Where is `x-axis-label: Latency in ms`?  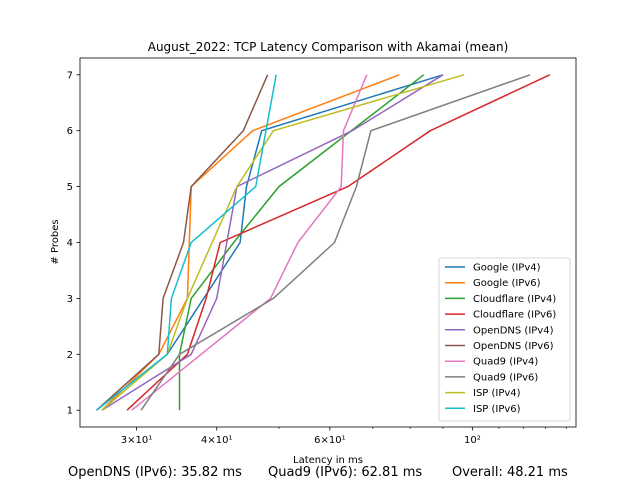 x-axis-label: Latency in ms is located at coordinates (328, 460).